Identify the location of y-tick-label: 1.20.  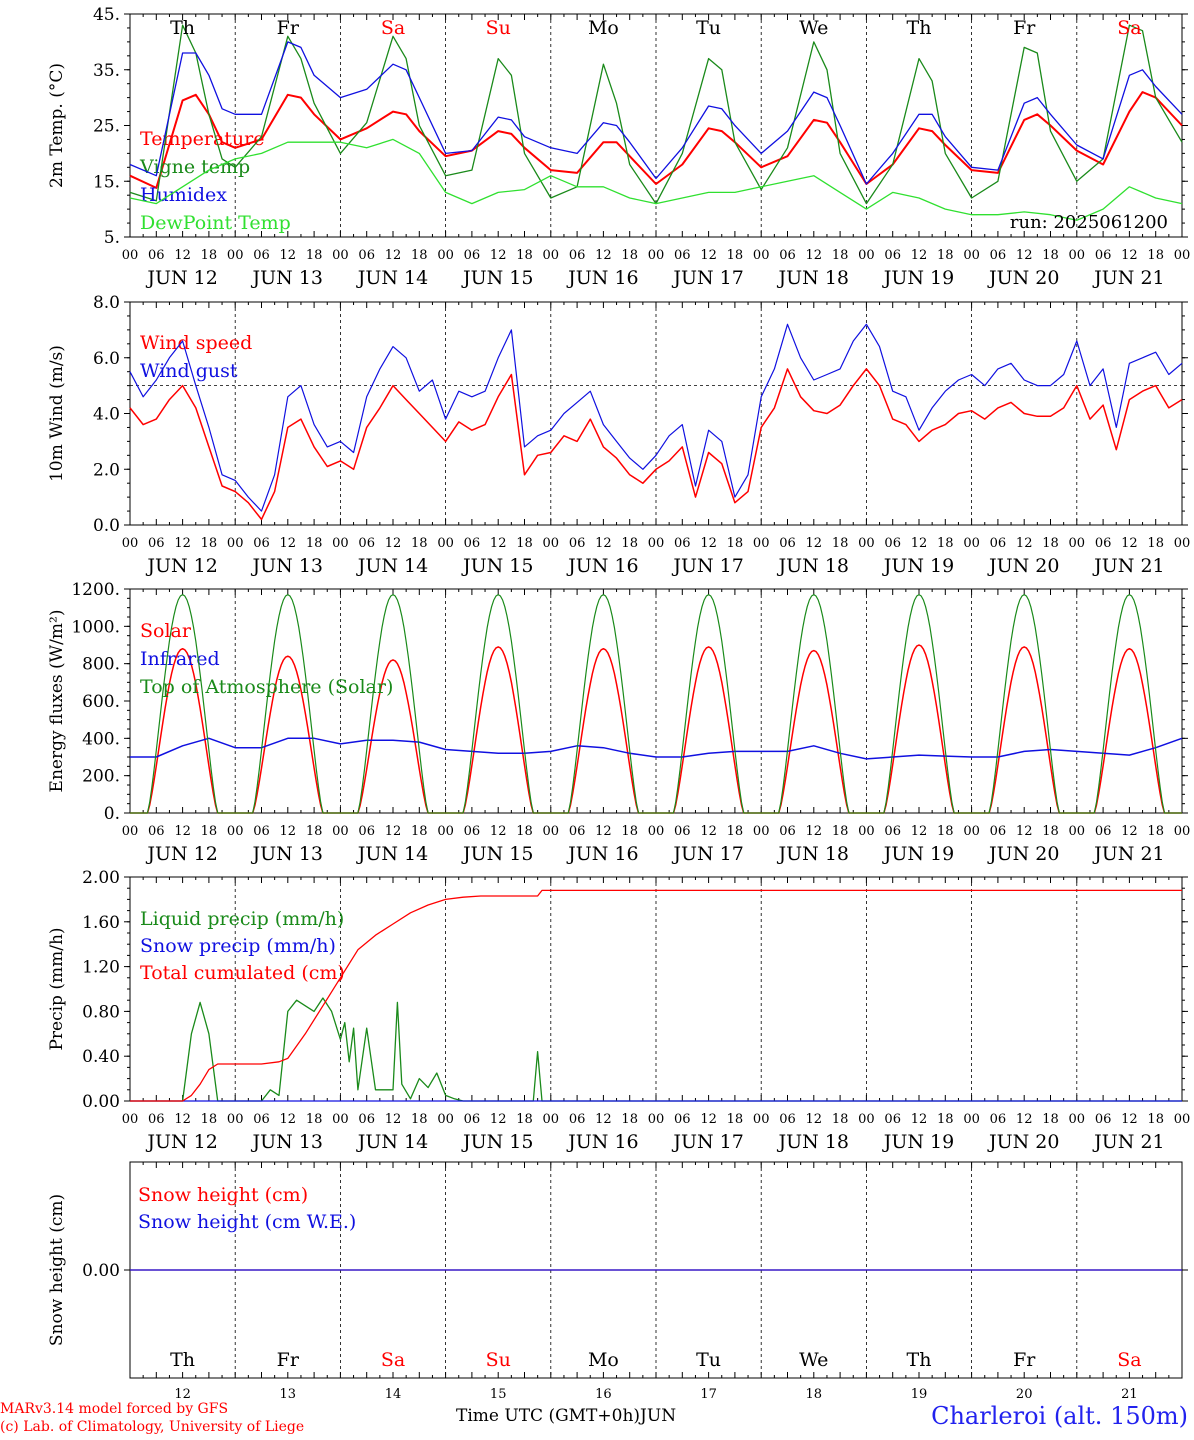
(101, 968).